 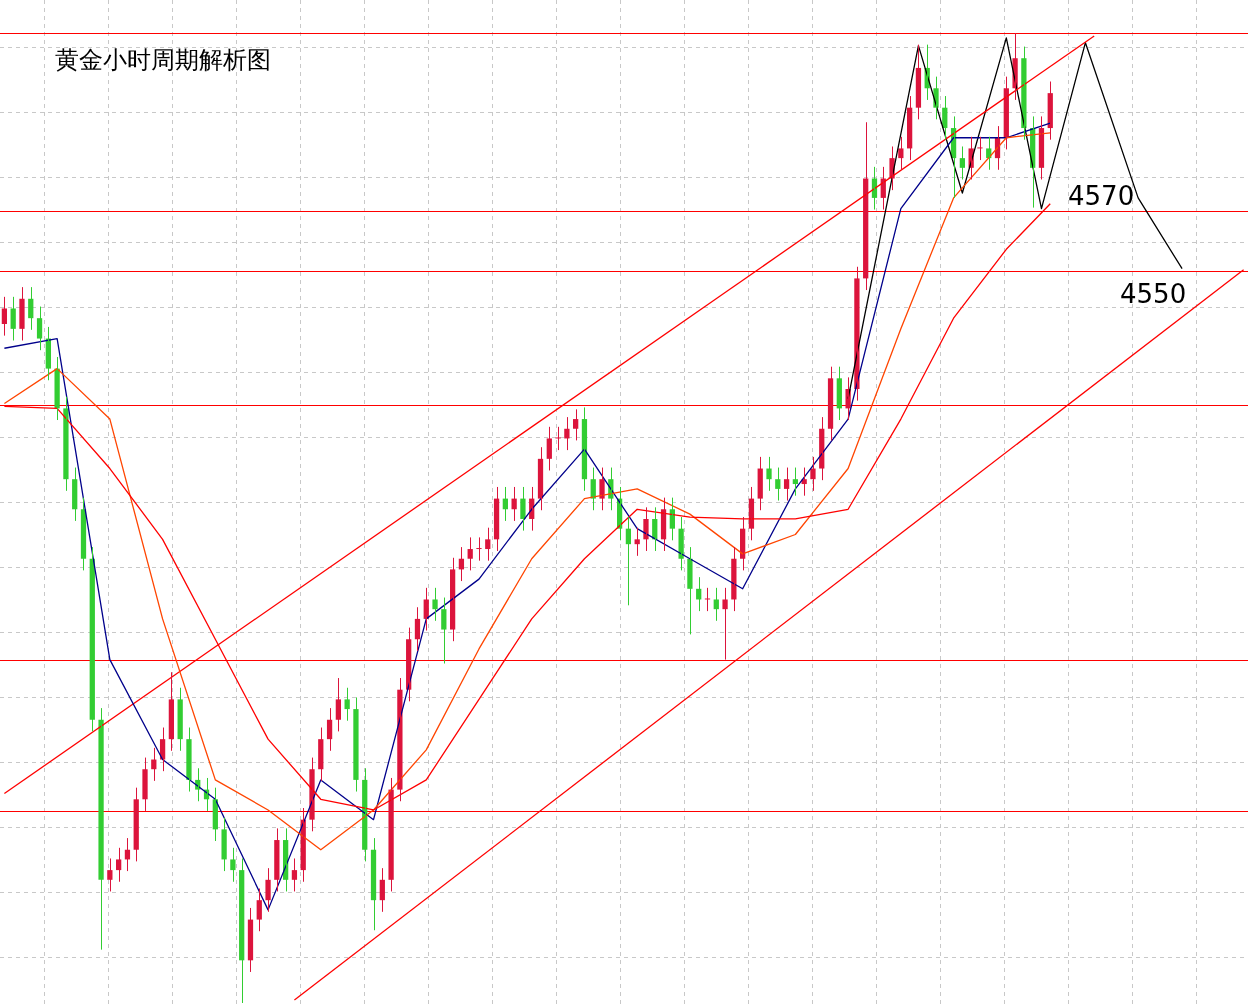 What do you see at coordinates (1153, 293) in the screenshot?
I see `annotation: 4550` at bounding box center [1153, 293].